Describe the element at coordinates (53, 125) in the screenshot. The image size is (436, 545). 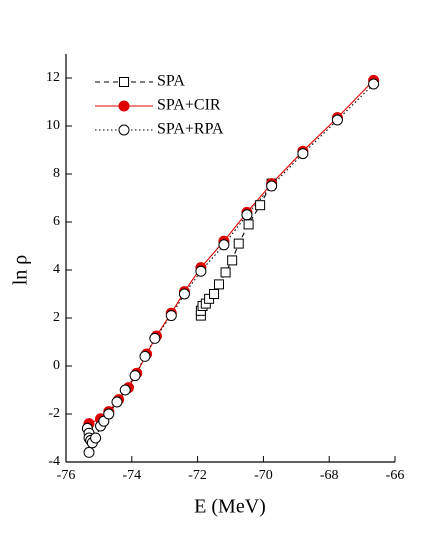
I see `y-tick-label: 10` at that location.